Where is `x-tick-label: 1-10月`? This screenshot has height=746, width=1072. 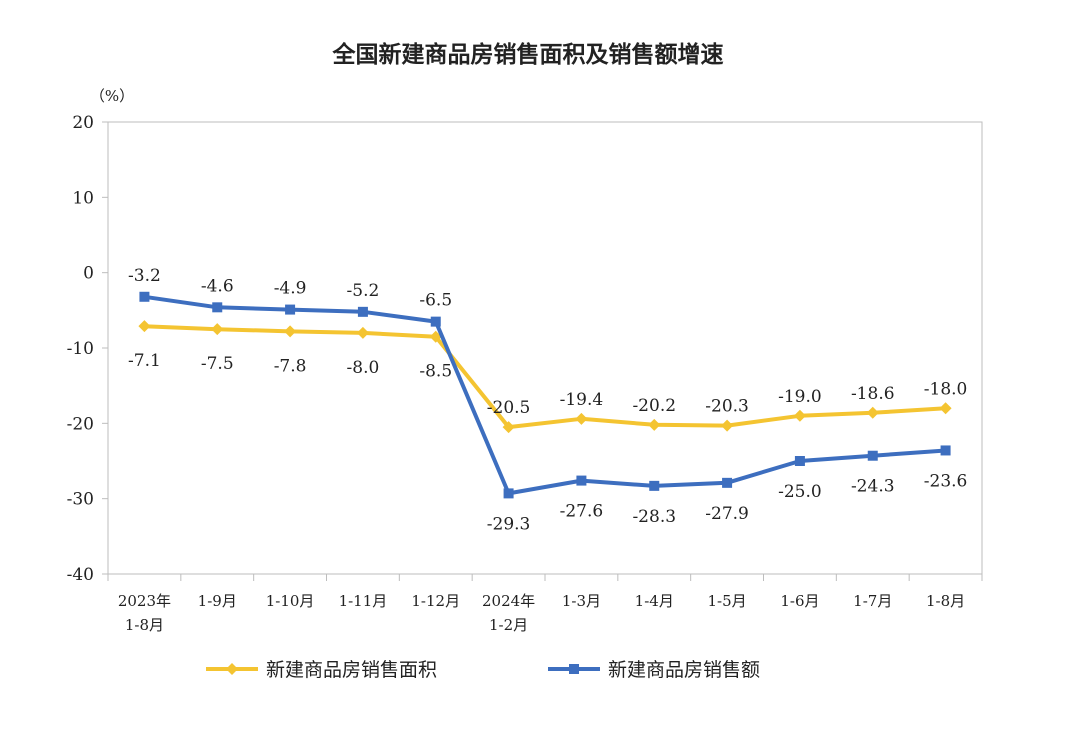 x-tick-label: 1-10月 is located at coordinates (290, 601).